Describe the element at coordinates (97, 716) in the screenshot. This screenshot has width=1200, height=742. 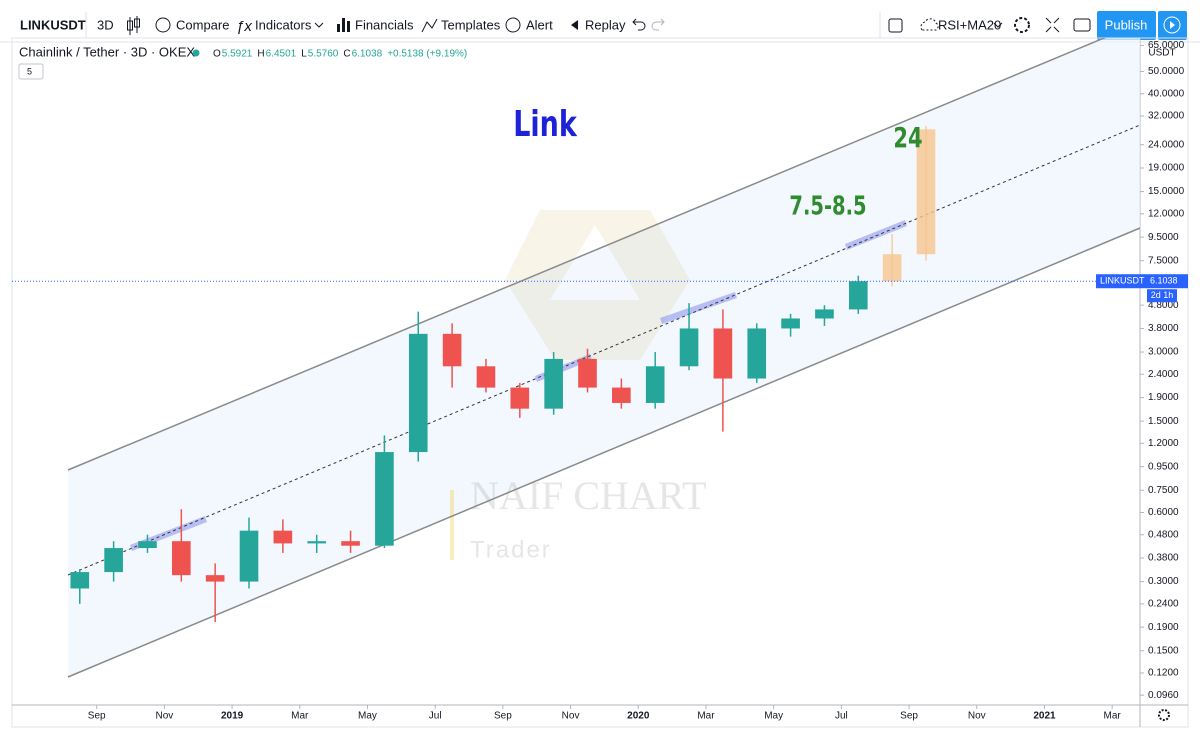
I see `x-tick-label: Sep` at that location.